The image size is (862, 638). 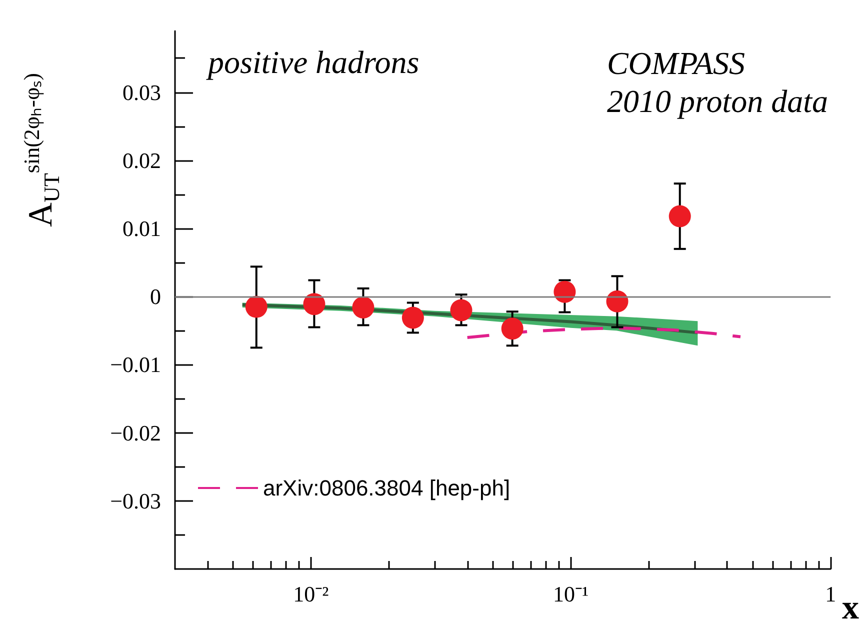 I want to click on x-tick-label: 1, so click(x=830, y=594).